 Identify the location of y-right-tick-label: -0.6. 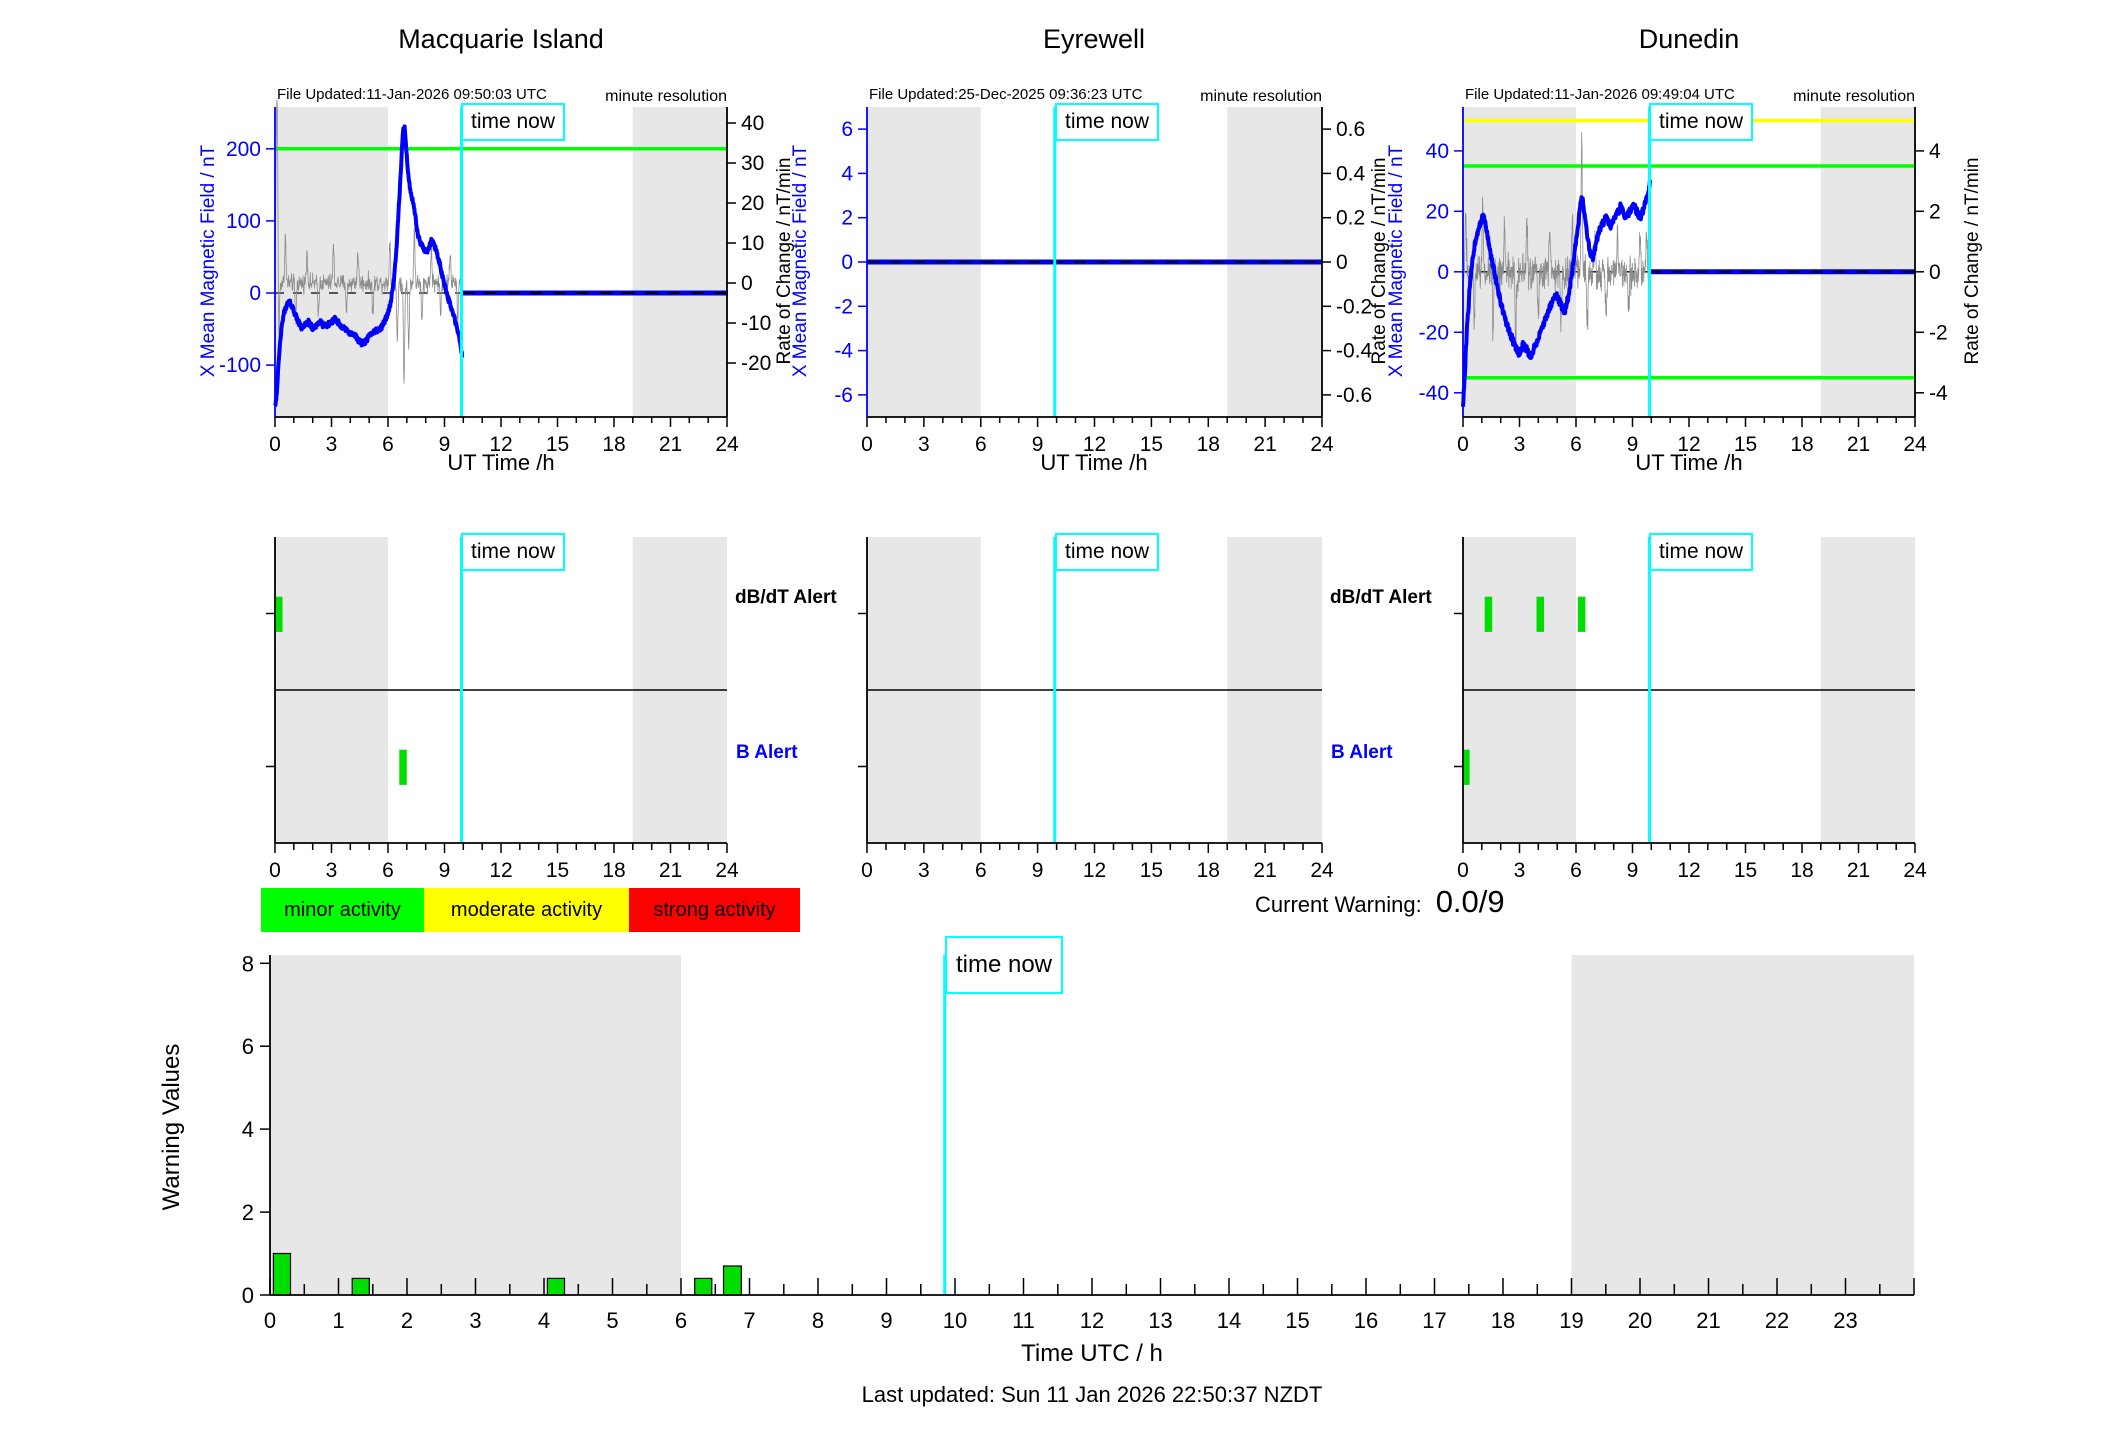
(1354, 395).